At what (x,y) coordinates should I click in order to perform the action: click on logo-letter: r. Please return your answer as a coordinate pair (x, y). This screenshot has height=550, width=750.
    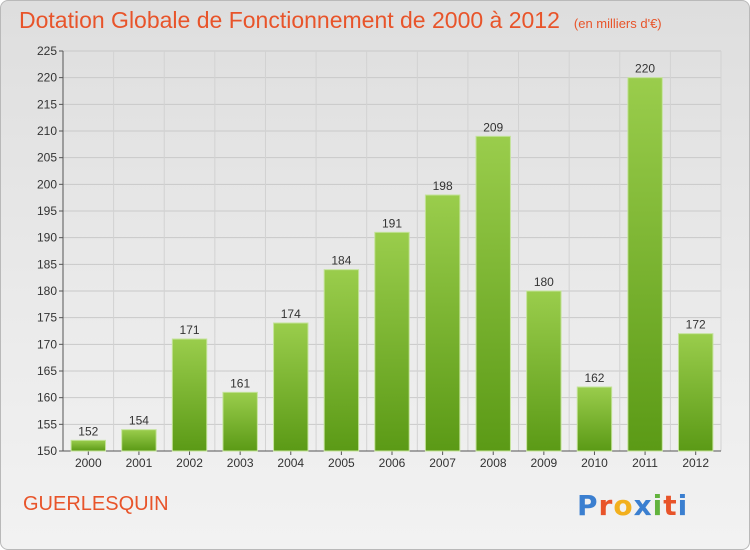
    Looking at the image, I should click on (606, 505).